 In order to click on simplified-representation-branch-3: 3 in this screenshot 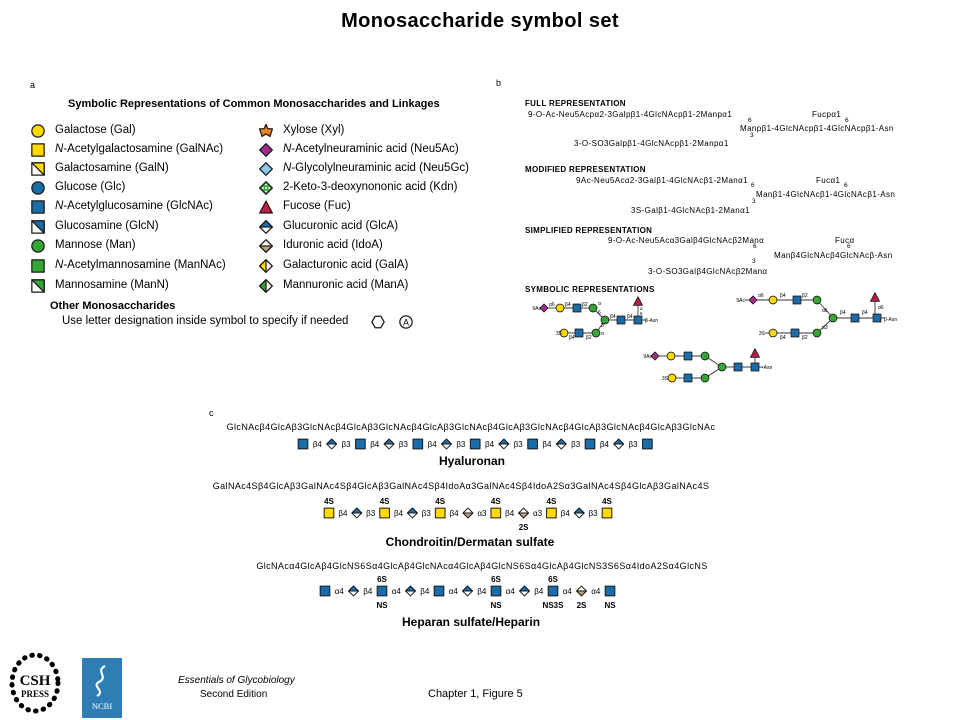, I will do `click(754, 261)`.